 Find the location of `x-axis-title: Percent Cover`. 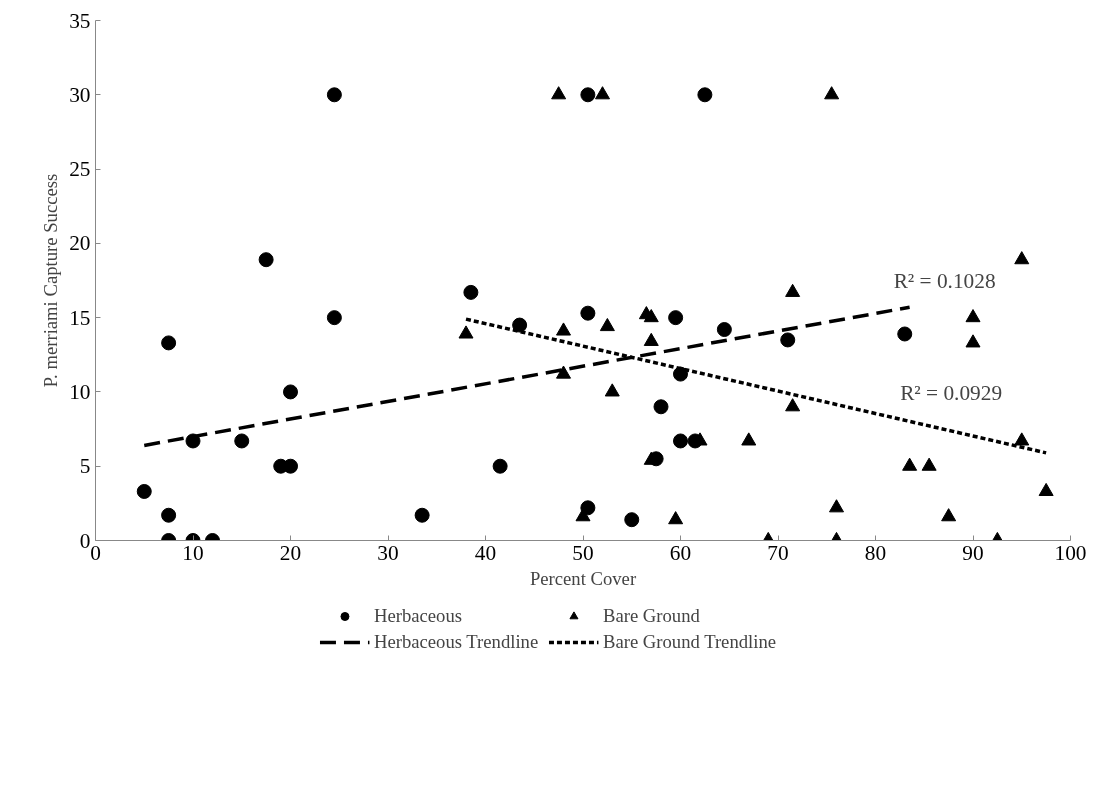

x-axis-title: Percent Cover is located at coordinates (583, 578).